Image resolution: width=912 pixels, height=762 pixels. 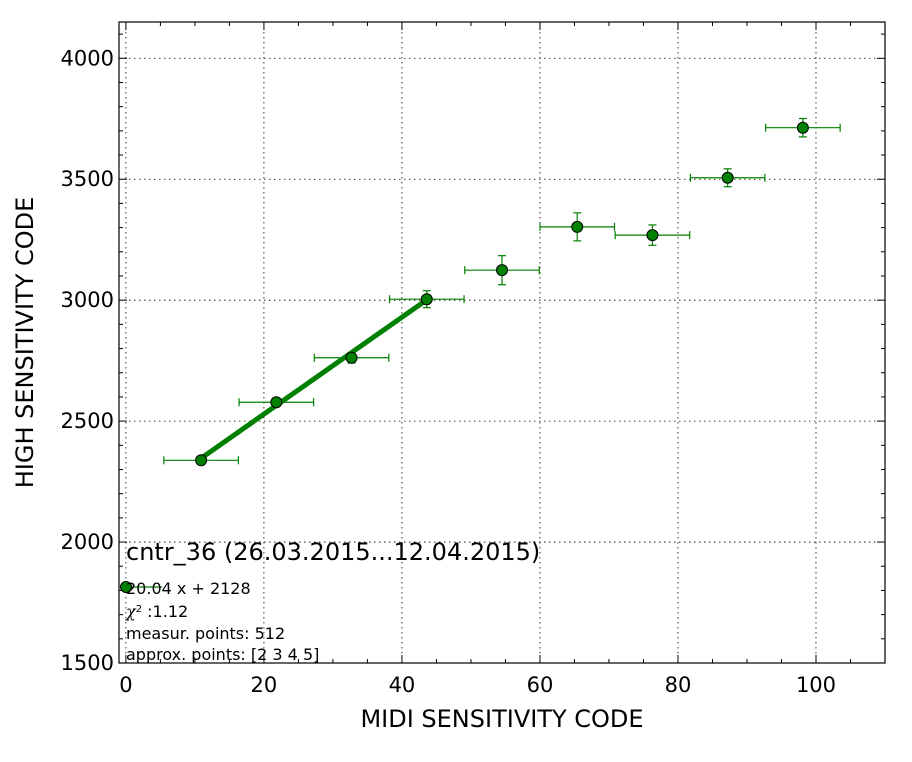 I want to click on y-tick-label: 4000, so click(x=87, y=58).